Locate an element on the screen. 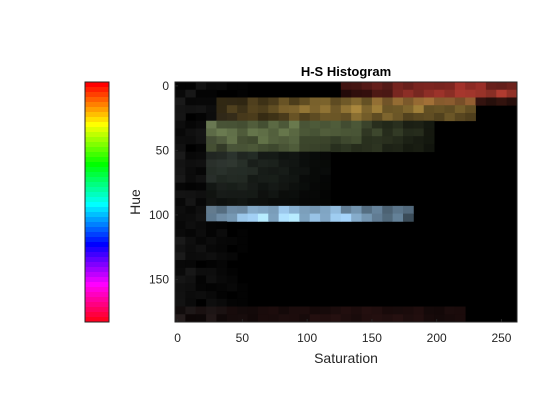 The image size is (560, 420). x-tick-label: 200 is located at coordinates (437, 338).